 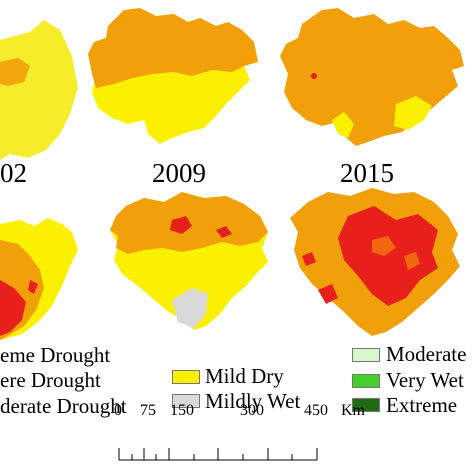 What do you see at coordinates (63, 406) in the screenshot?
I see `legend-moderate-drought-label: derate Drought` at bounding box center [63, 406].